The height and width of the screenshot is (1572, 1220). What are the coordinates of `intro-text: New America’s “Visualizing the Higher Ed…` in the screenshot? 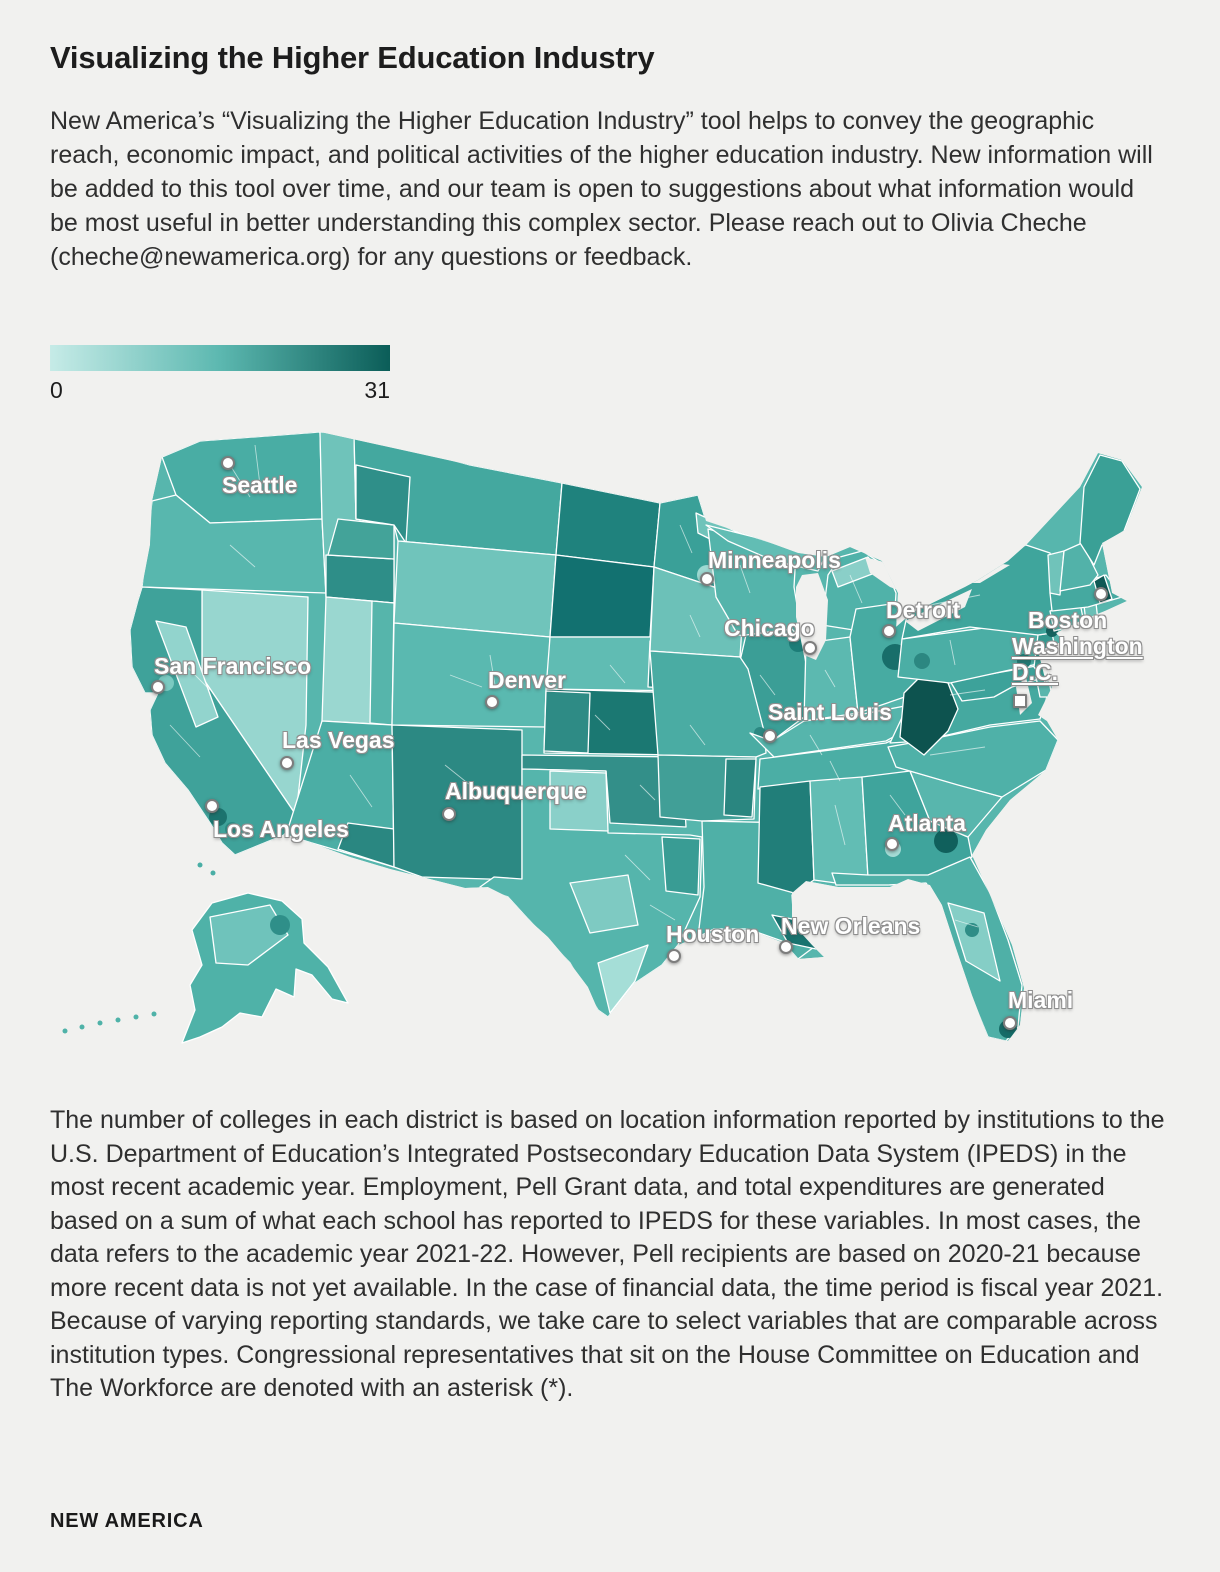 It's located at (601, 189).